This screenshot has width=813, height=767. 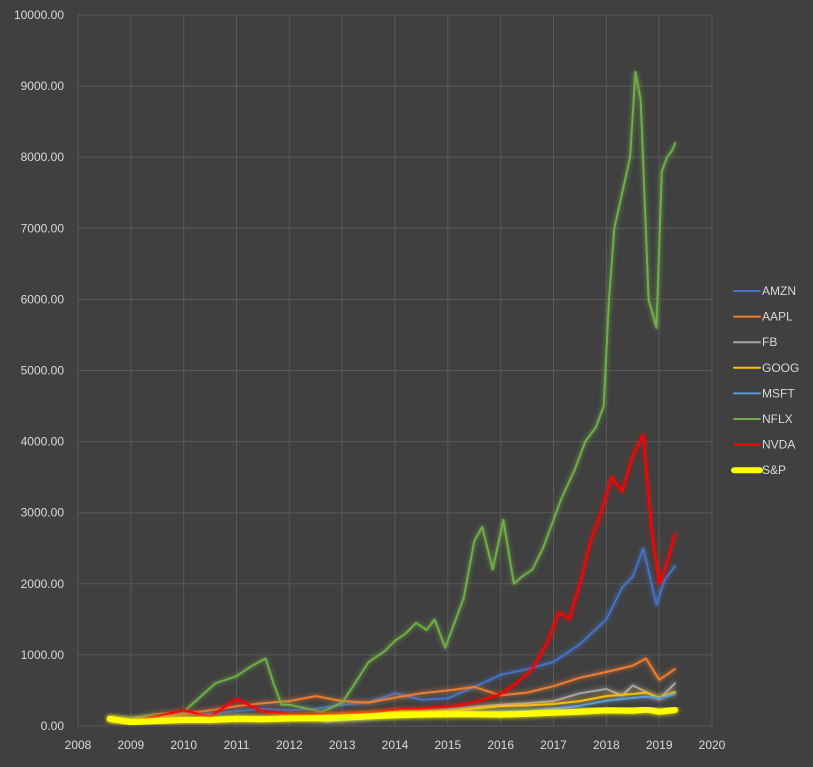 I want to click on y-tick-label: 8000.00, so click(x=43, y=157).